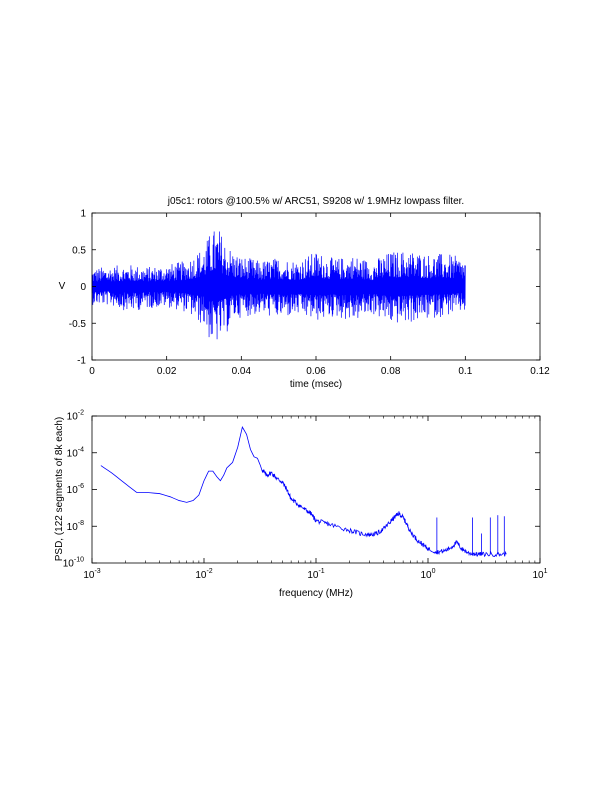  Describe the element at coordinates (391, 371) in the screenshot. I see `top-xtick-label: 0.08` at that location.